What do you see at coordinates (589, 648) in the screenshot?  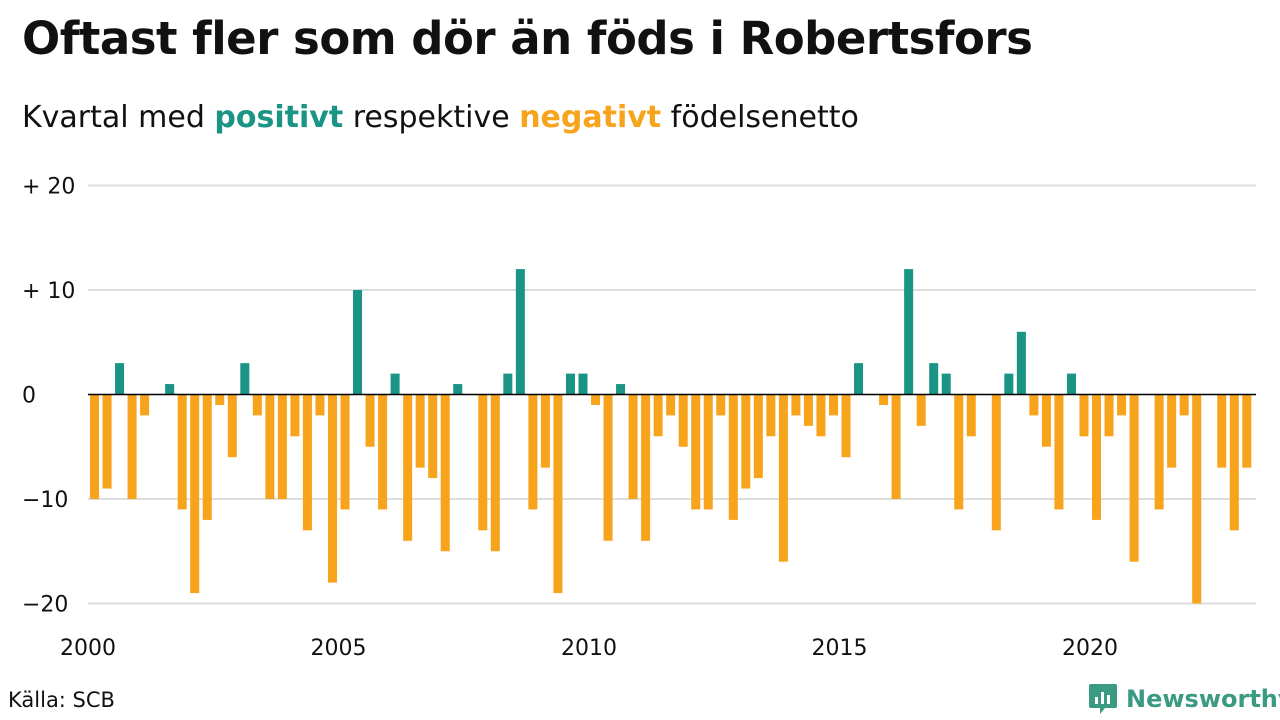 I see `x-tick-label: 2010` at bounding box center [589, 648].